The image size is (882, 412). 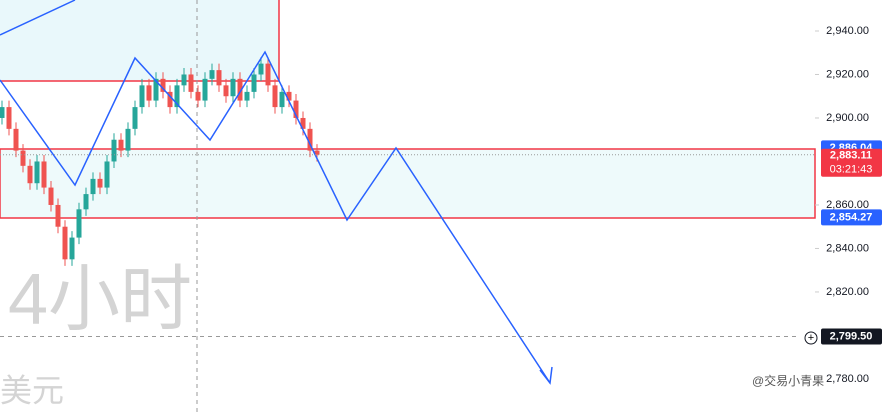 I want to click on y-tick-label: 2,820.00, so click(x=847, y=292).